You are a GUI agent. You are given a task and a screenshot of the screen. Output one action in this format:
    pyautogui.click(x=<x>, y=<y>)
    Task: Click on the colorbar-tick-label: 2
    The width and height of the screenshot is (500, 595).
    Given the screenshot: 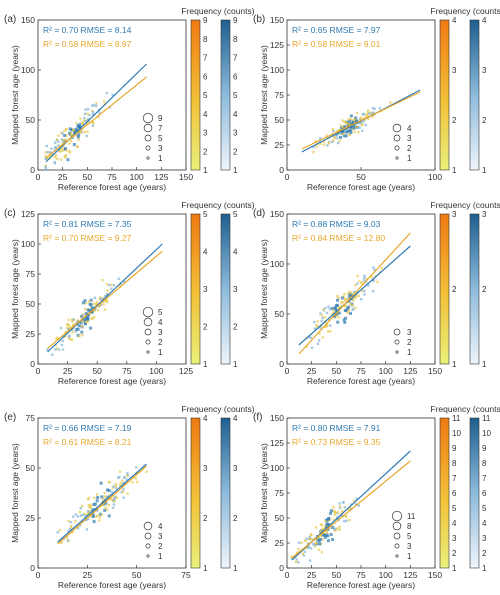 What is the action you would take?
    pyautogui.click(x=454, y=120)
    